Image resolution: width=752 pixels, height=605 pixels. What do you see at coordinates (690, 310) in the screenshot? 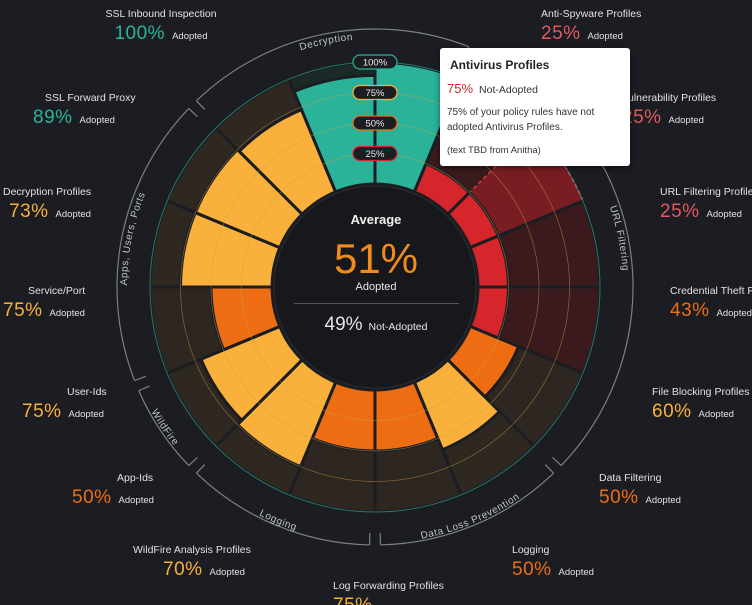
I see `label-value: 43%` at bounding box center [690, 310].